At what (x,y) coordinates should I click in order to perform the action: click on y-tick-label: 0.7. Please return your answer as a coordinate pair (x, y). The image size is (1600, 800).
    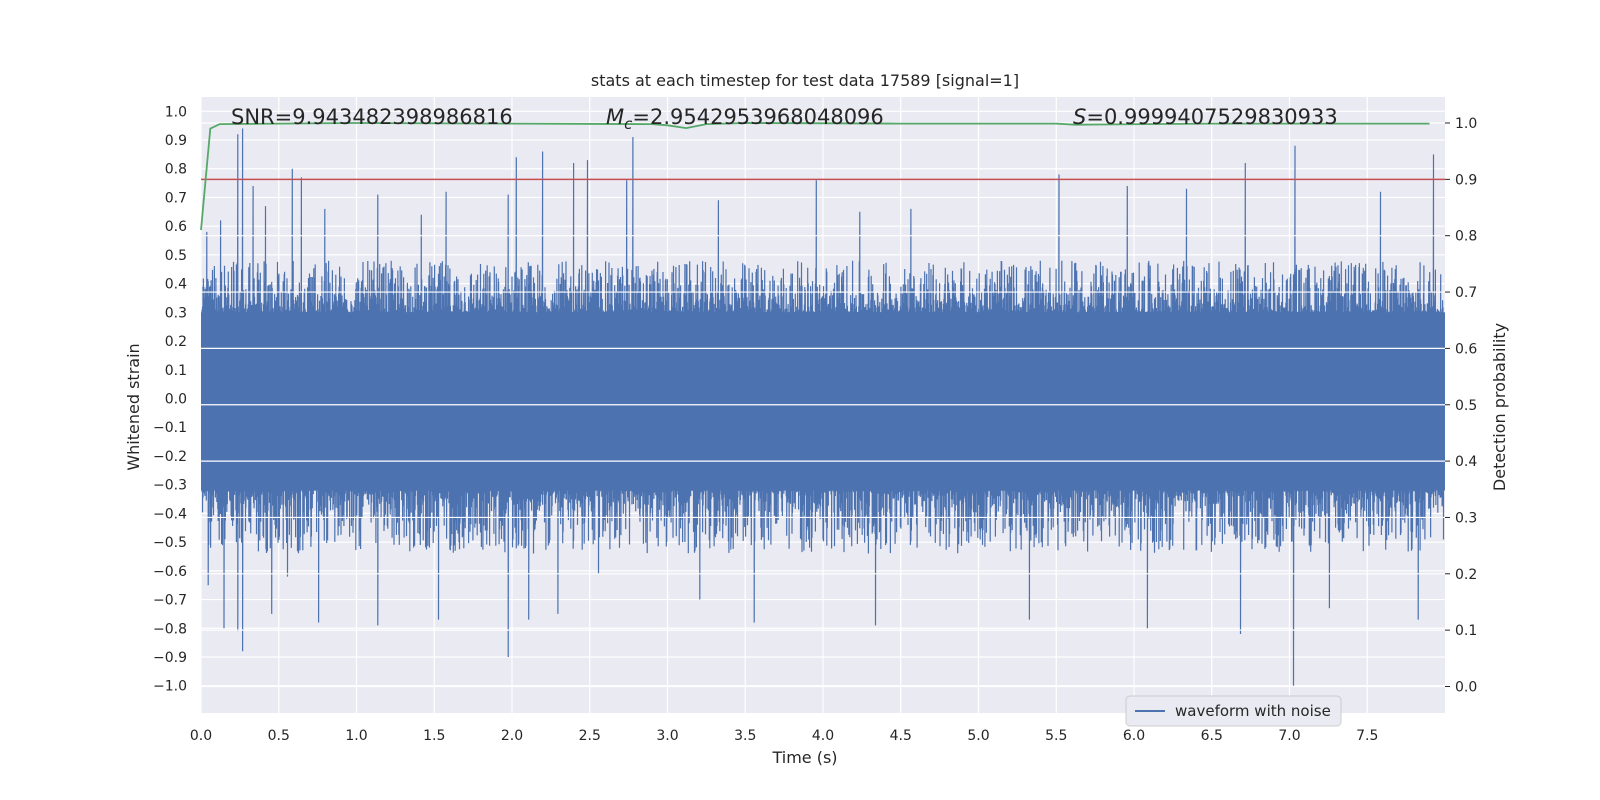
    Looking at the image, I should click on (176, 198).